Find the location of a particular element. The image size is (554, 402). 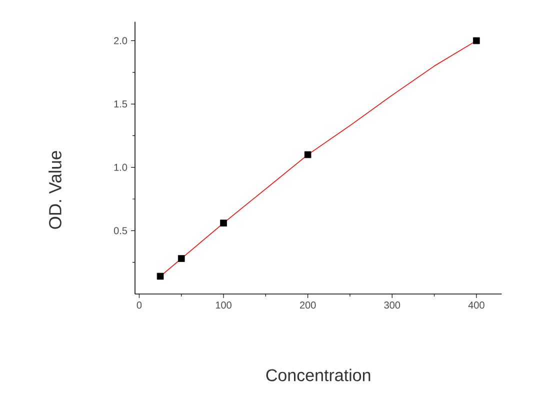

x-axis-title: Concentration is located at coordinates (318, 375).